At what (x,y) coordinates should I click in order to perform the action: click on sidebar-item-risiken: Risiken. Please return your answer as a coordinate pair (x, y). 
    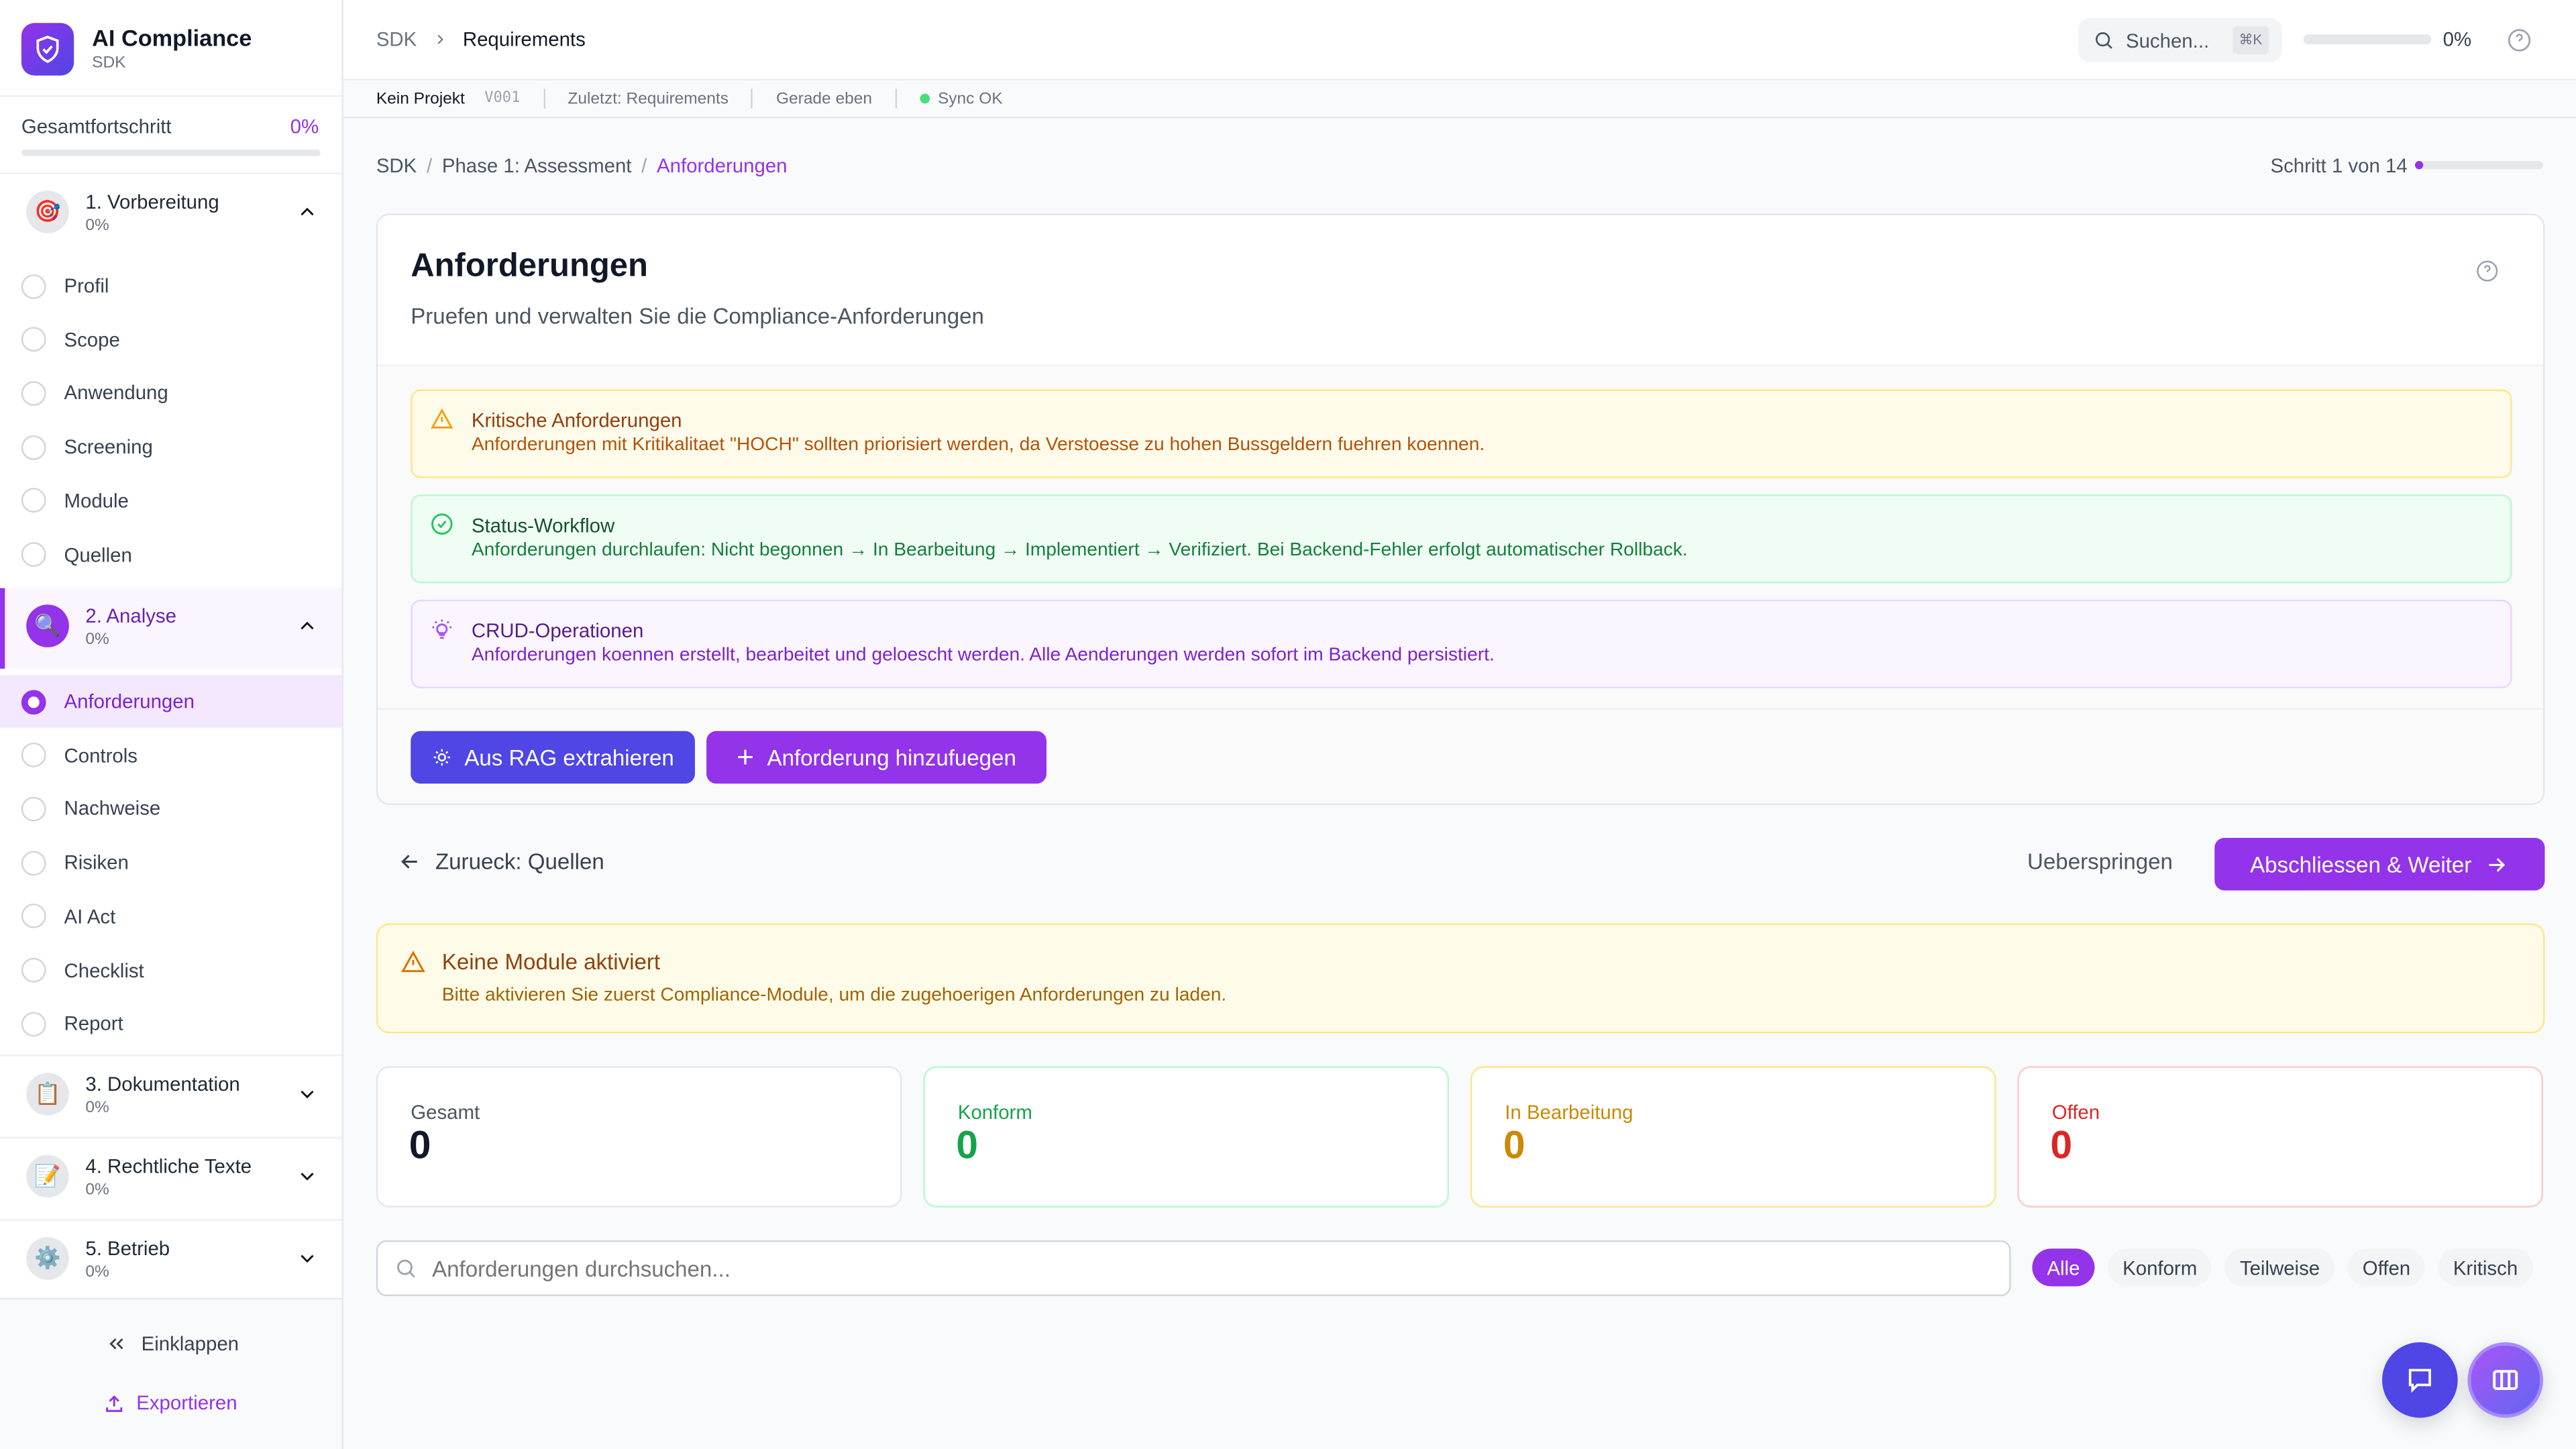
    Looking at the image, I should click on (170, 863).